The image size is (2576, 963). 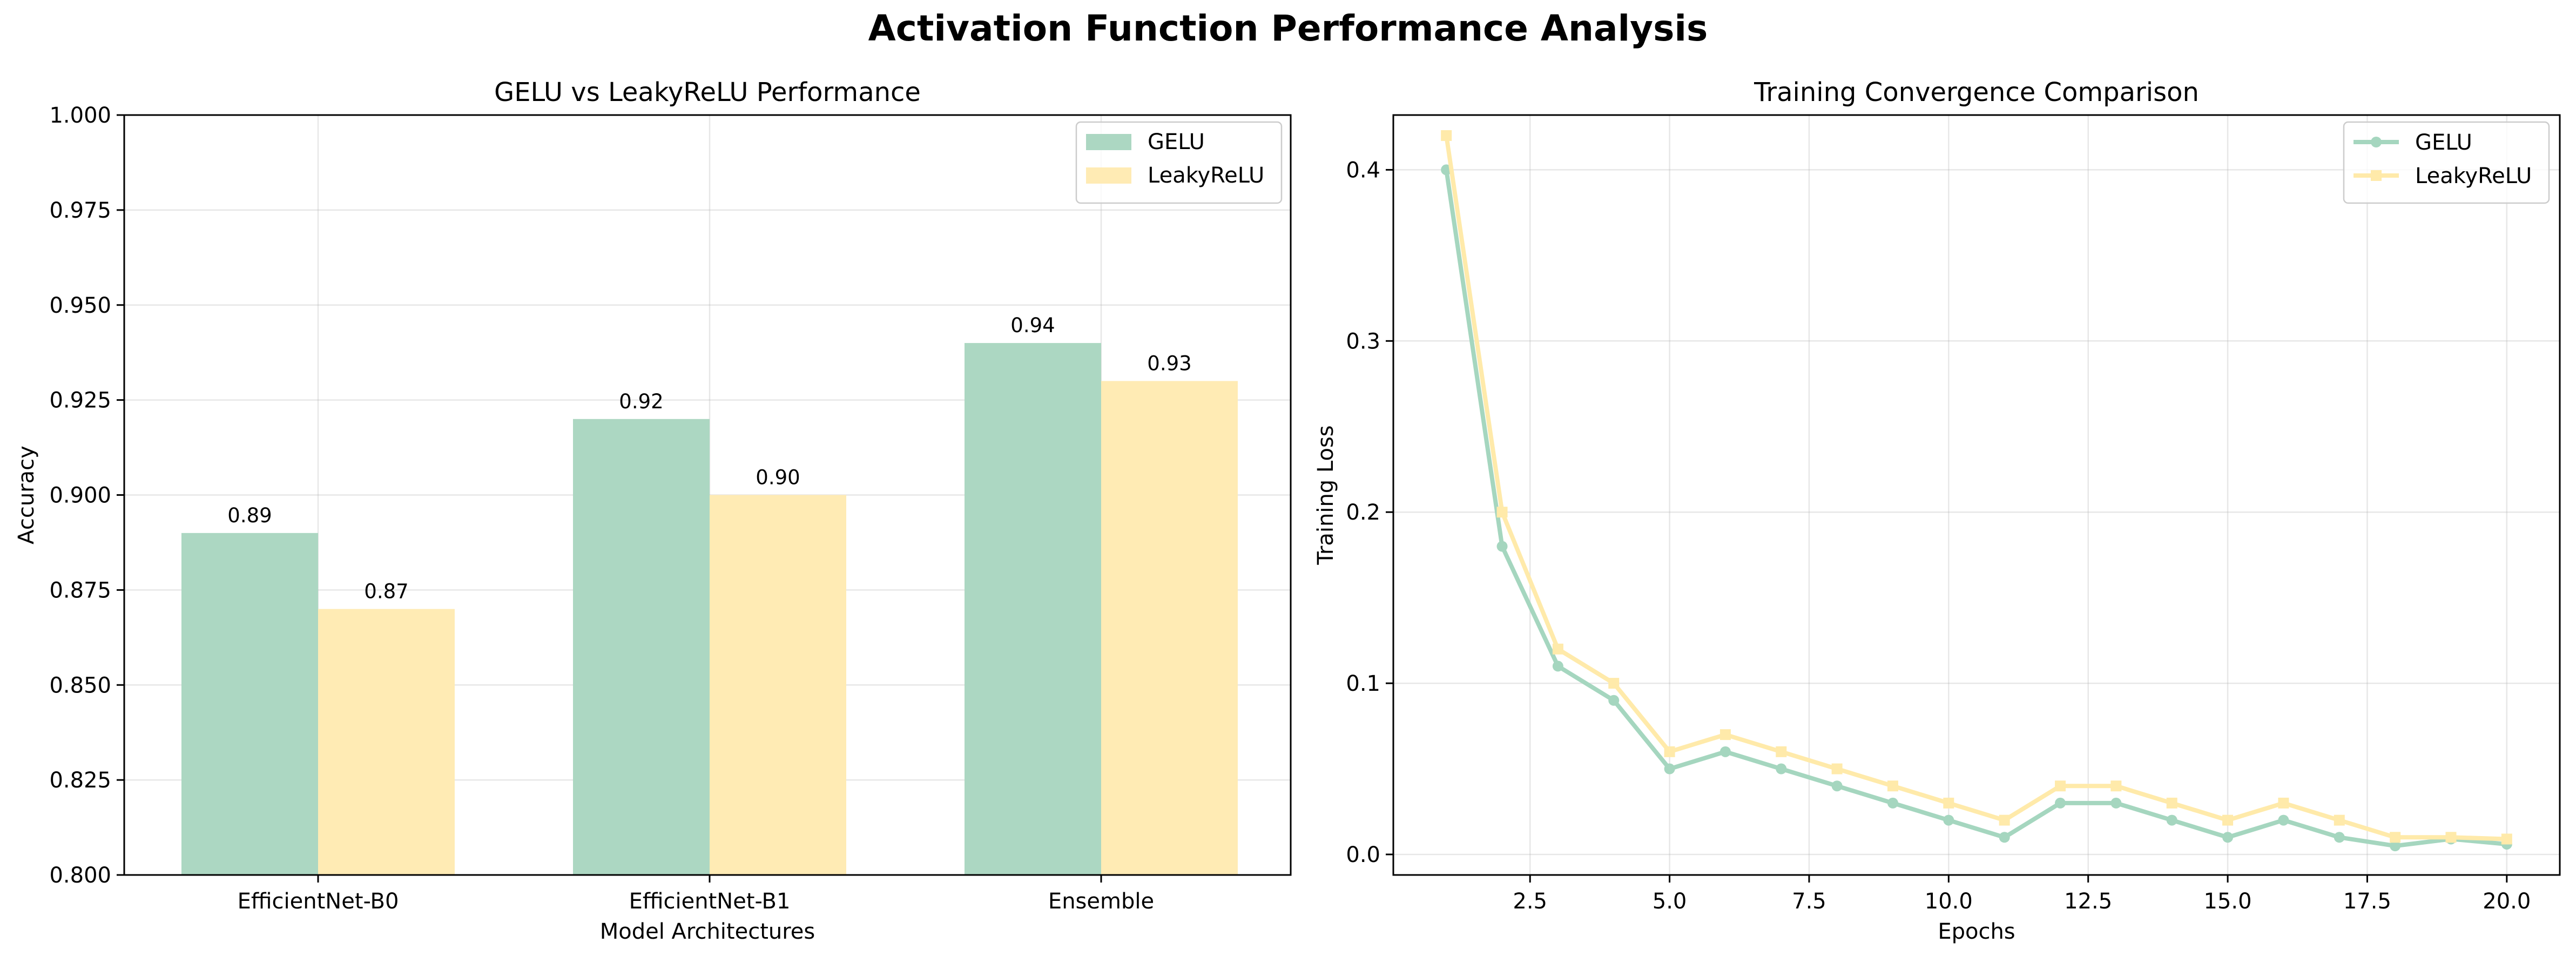 I want to click on line-xtick-label: 17.5, so click(x=2367, y=901).